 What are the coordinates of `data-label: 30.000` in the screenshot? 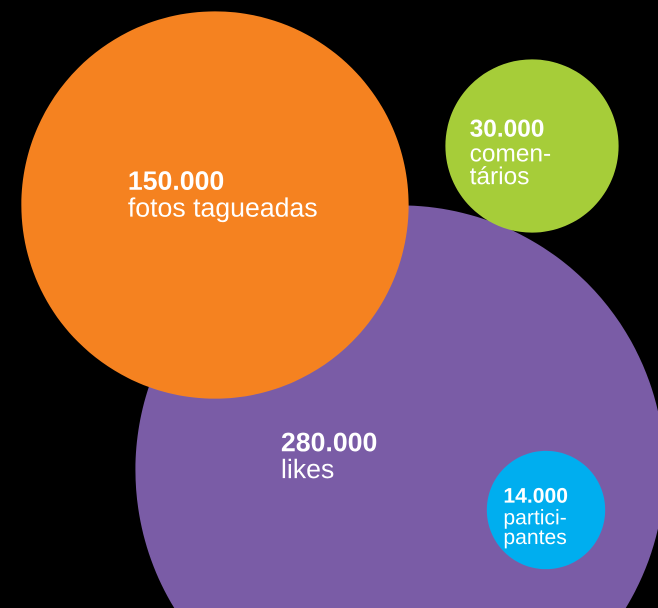 It's located at (507, 128).